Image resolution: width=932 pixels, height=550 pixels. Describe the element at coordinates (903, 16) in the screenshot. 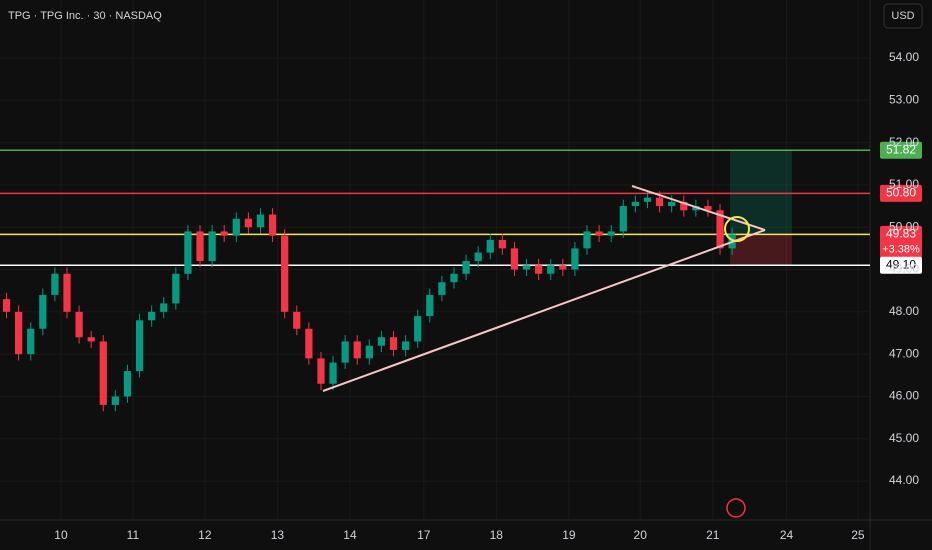

I see `currency-button` at that location.